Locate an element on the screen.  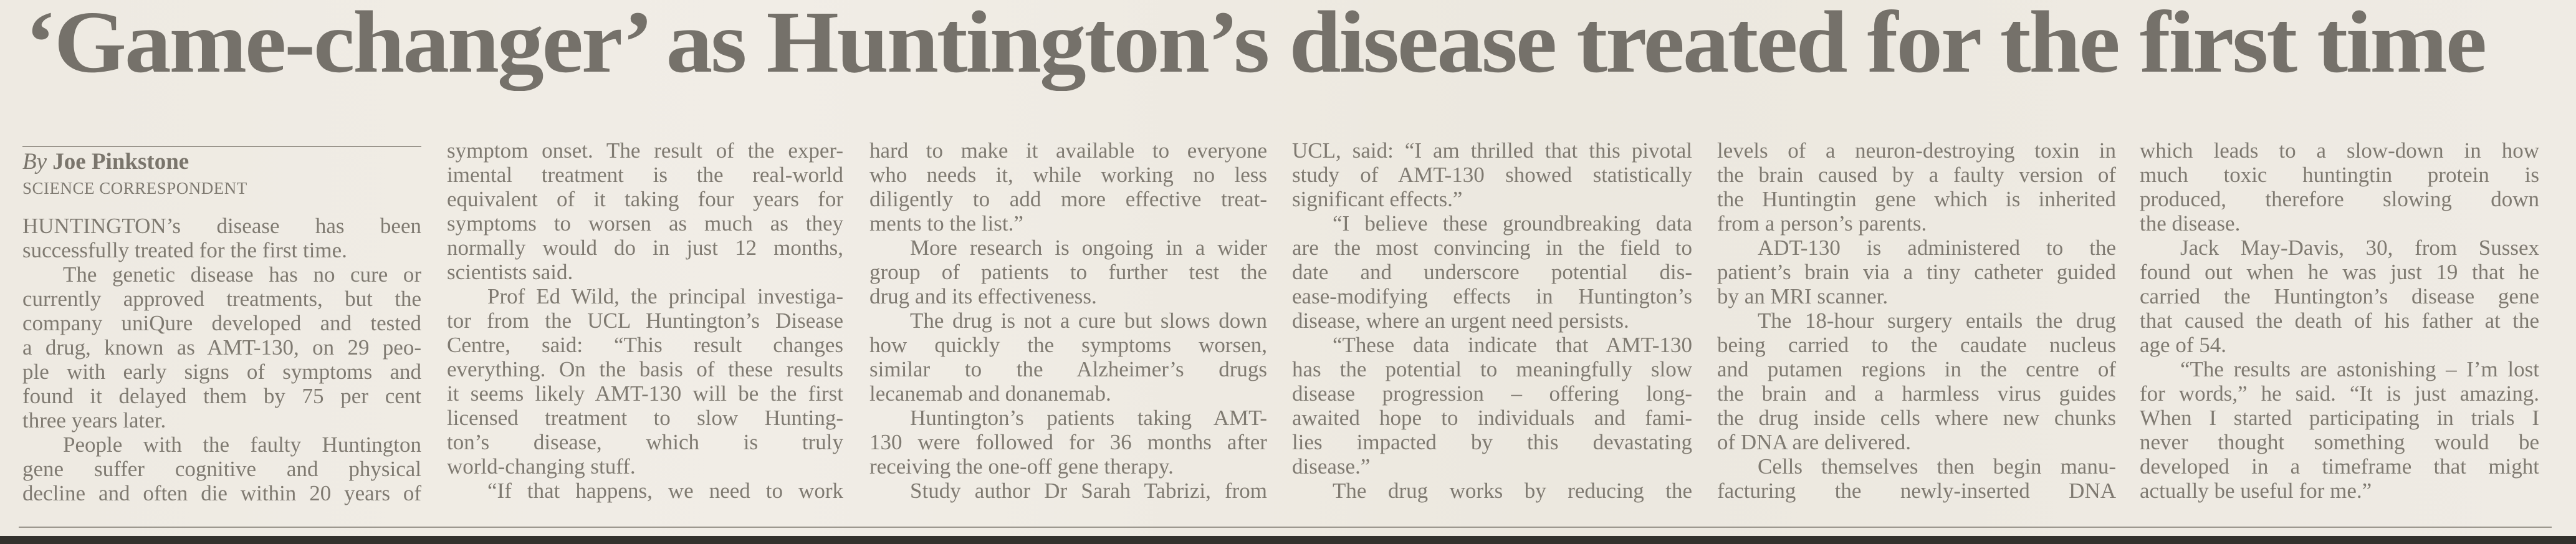
text-line: disease progression – offering long- is located at coordinates (1492, 393).